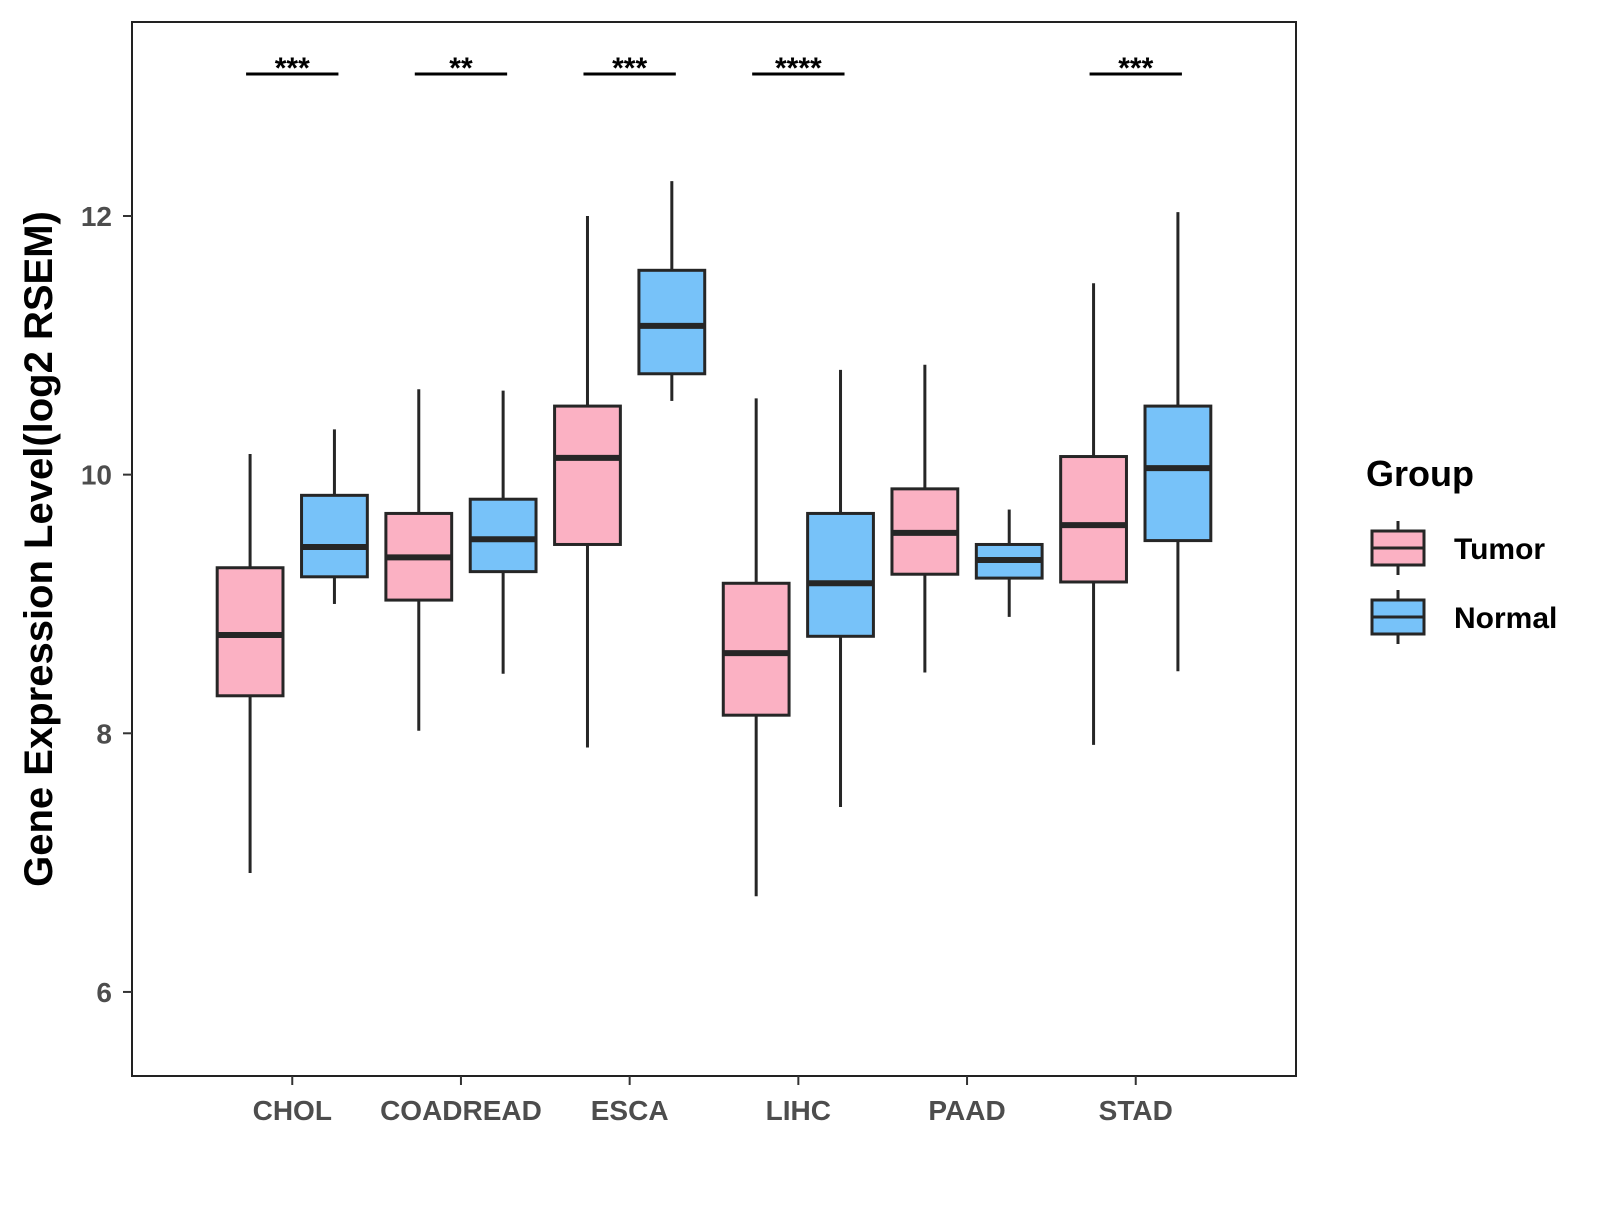 The height and width of the screenshot is (1205, 1600). I want to click on significance-chol: ***, so click(292, 68).